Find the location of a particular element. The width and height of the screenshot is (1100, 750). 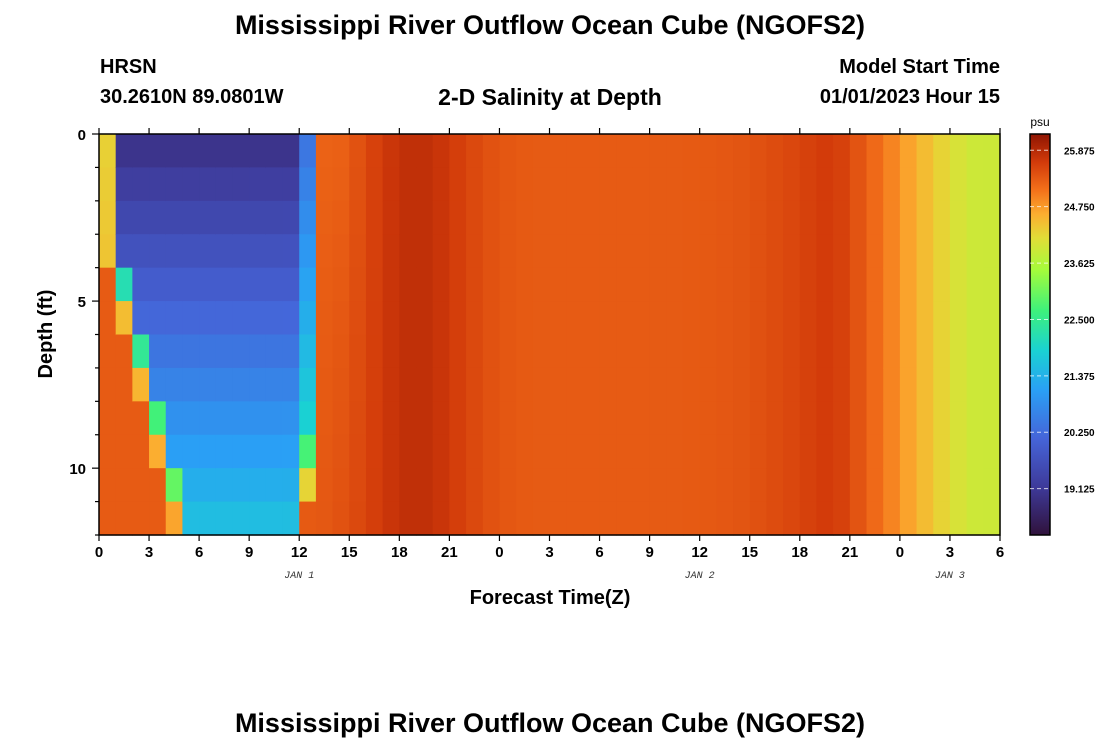

station-coordinates: 30.2610N 89.0801W is located at coordinates (192, 97).